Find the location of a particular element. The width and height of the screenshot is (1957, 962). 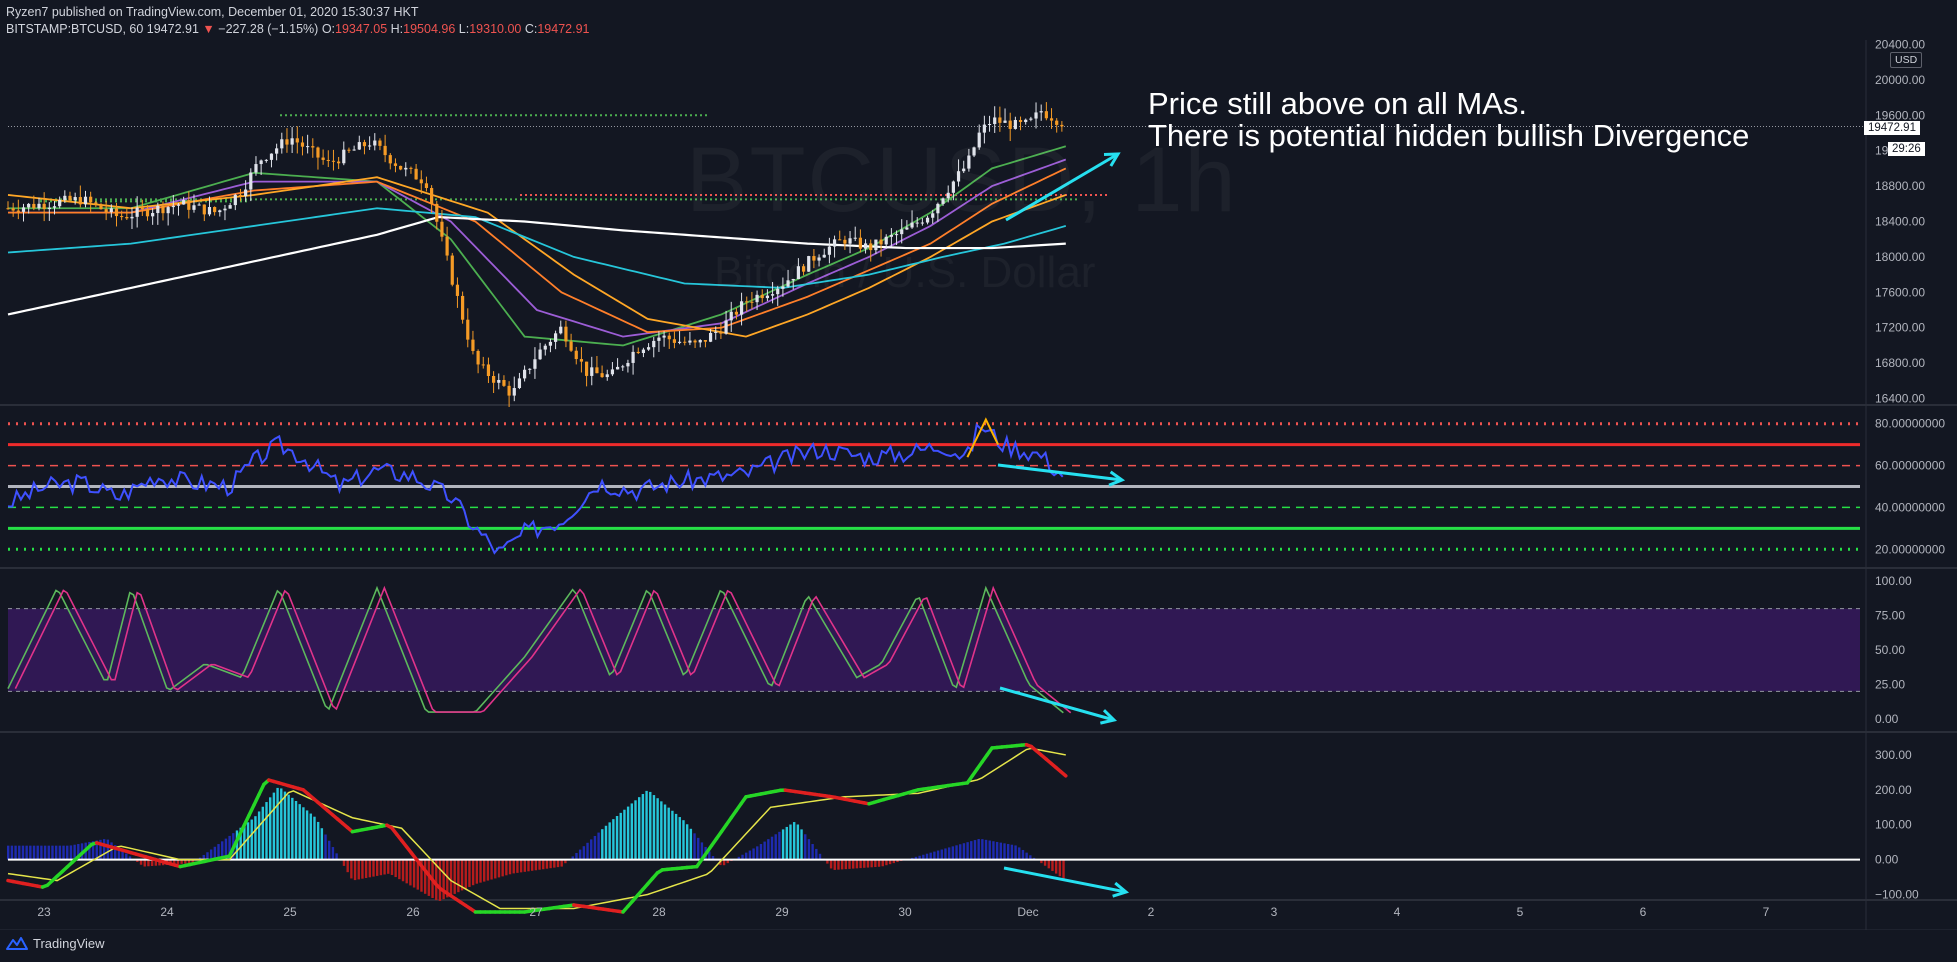

price-tick-label: 50.00 is located at coordinates (1890, 650).